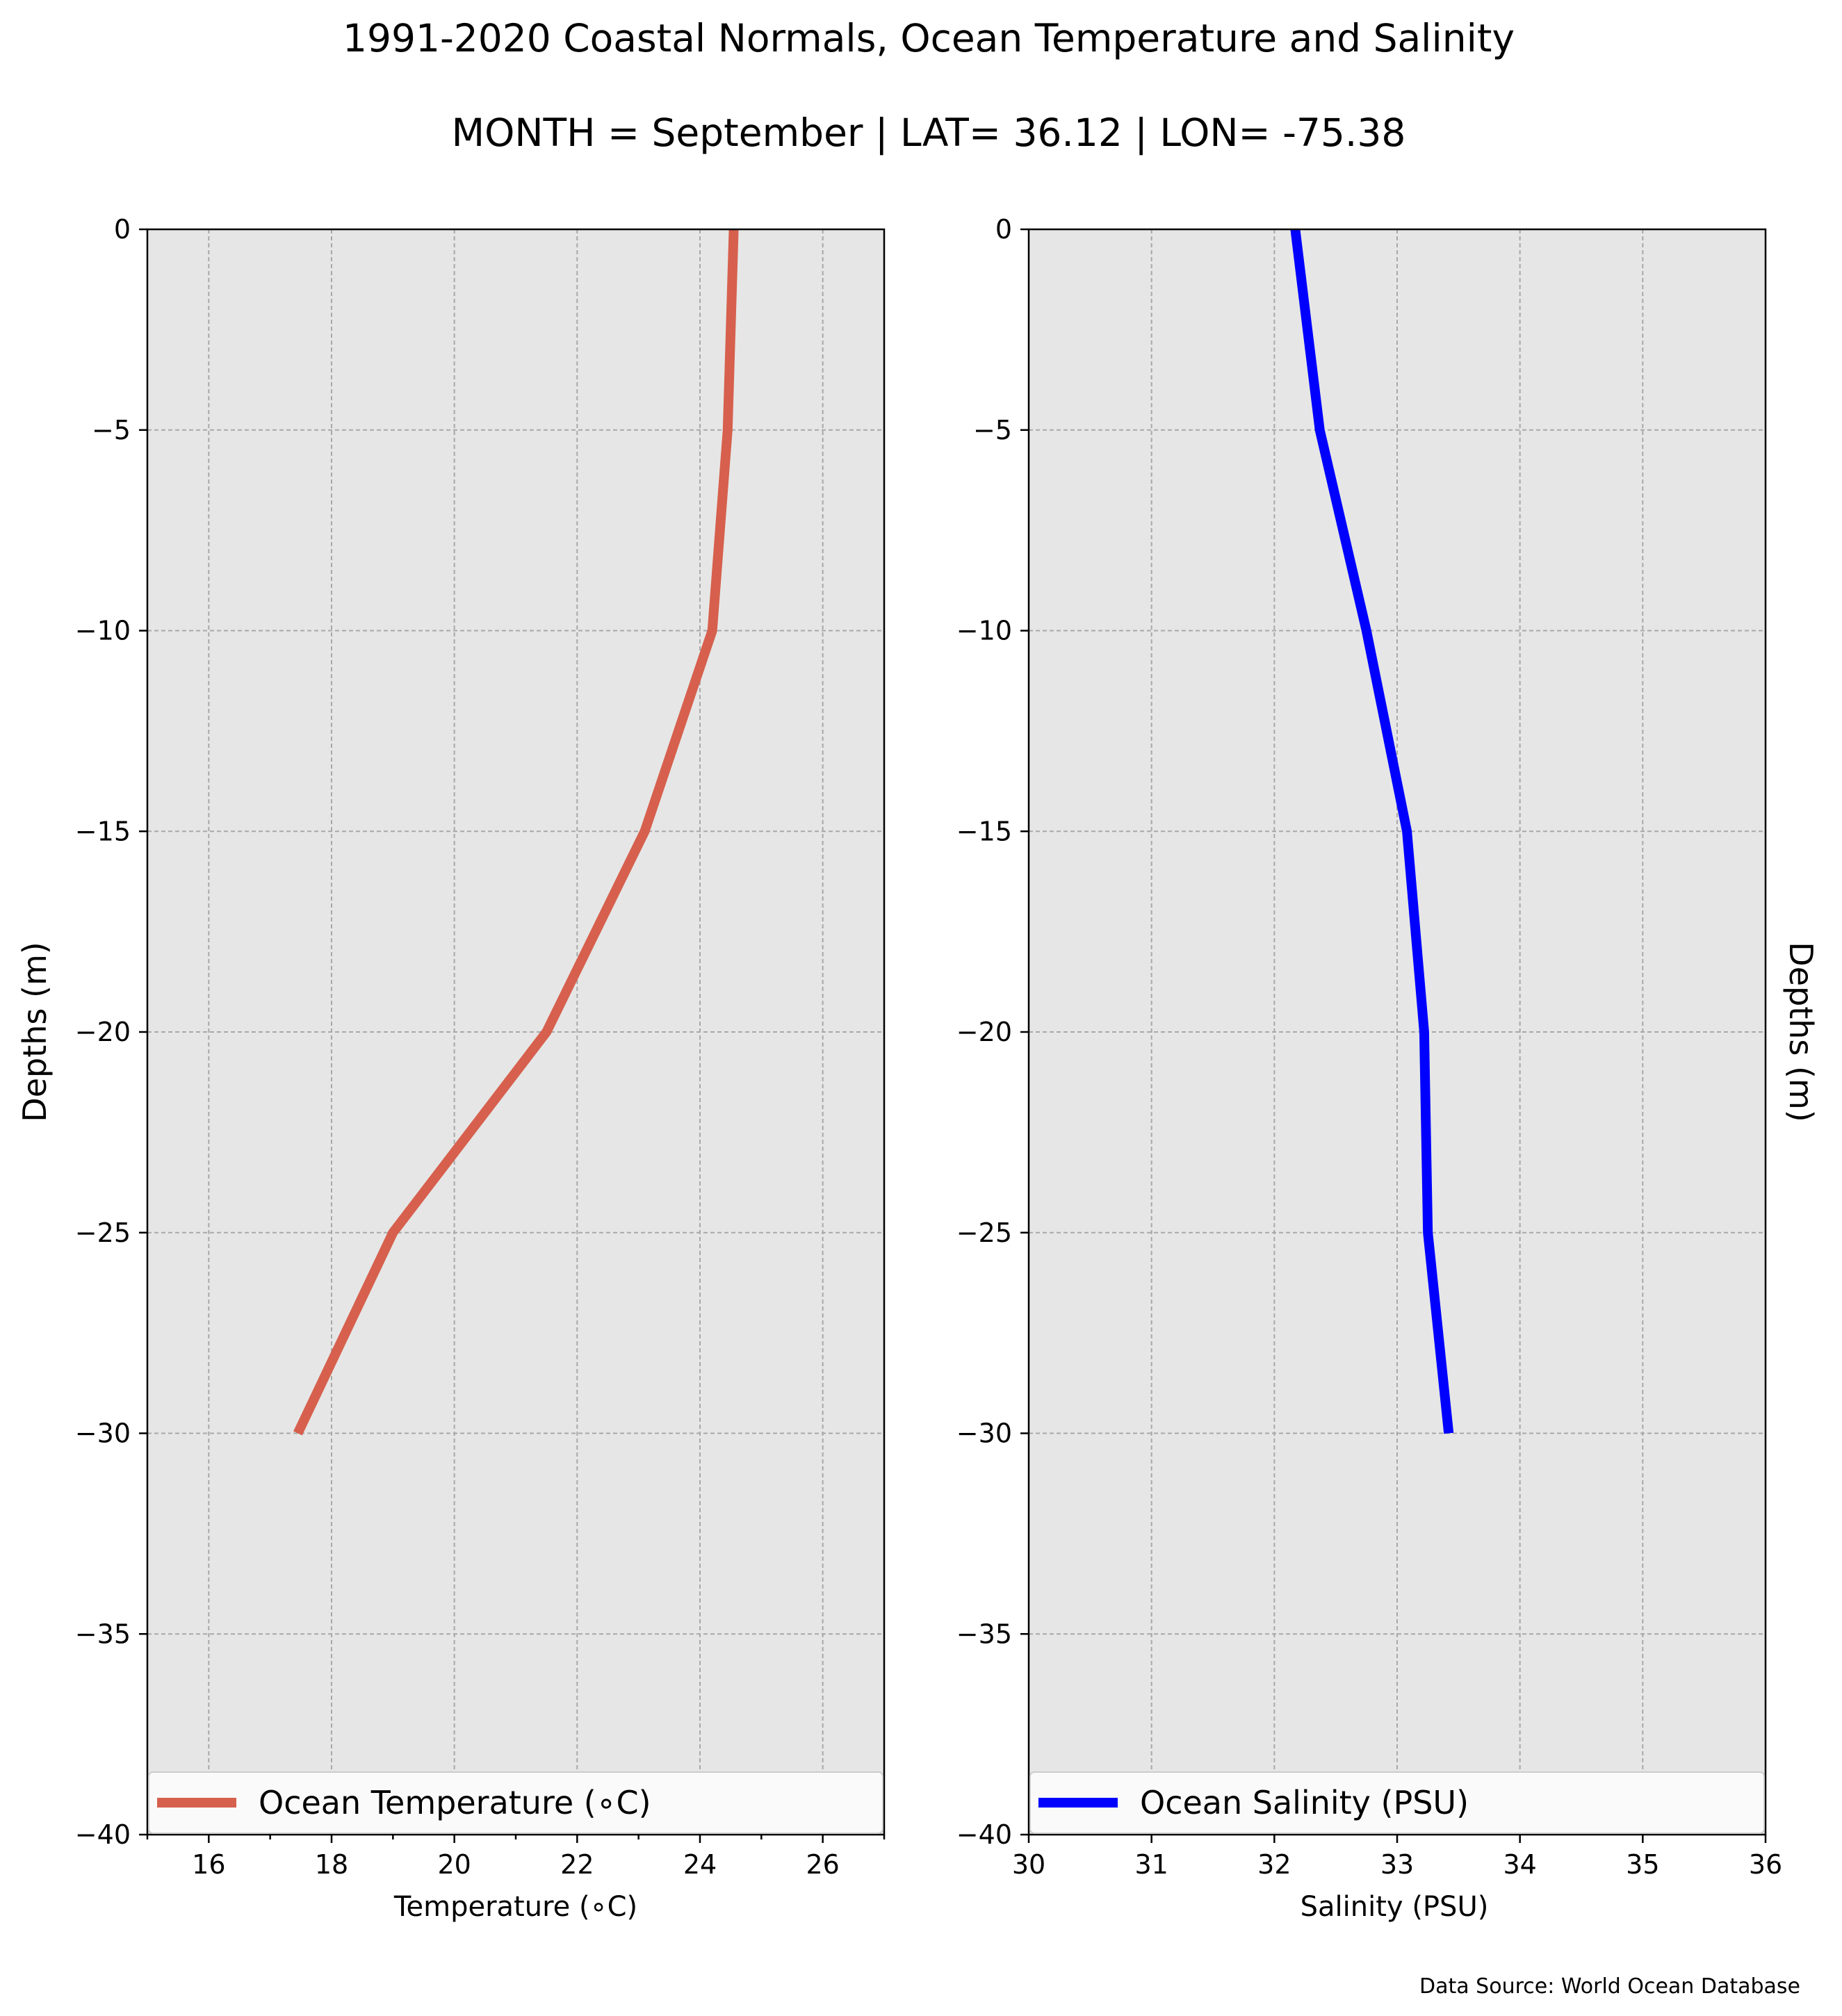 This screenshot has height=2016, width=1842. What do you see at coordinates (103, 1835) in the screenshot?
I see `temperature-y-tick-label: −40` at bounding box center [103, 1835].